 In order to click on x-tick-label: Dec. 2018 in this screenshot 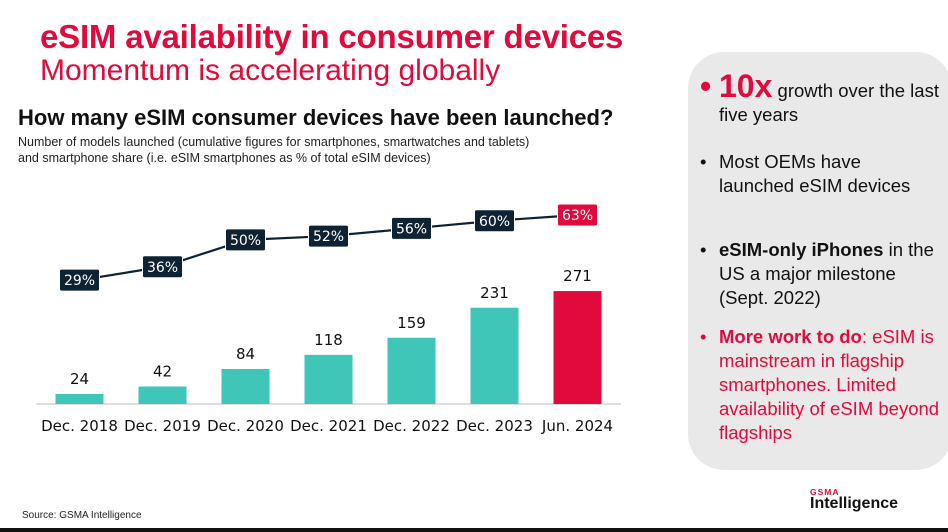, I will do `click(79, 426)`.